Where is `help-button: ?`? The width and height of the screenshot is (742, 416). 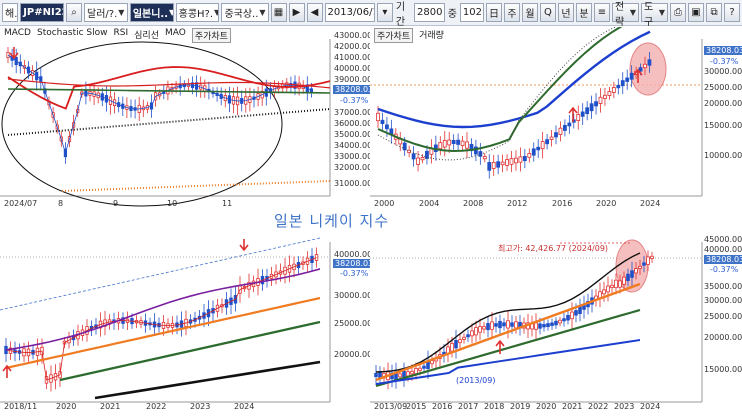 help-button: ? is located at coordinates (732, 12).